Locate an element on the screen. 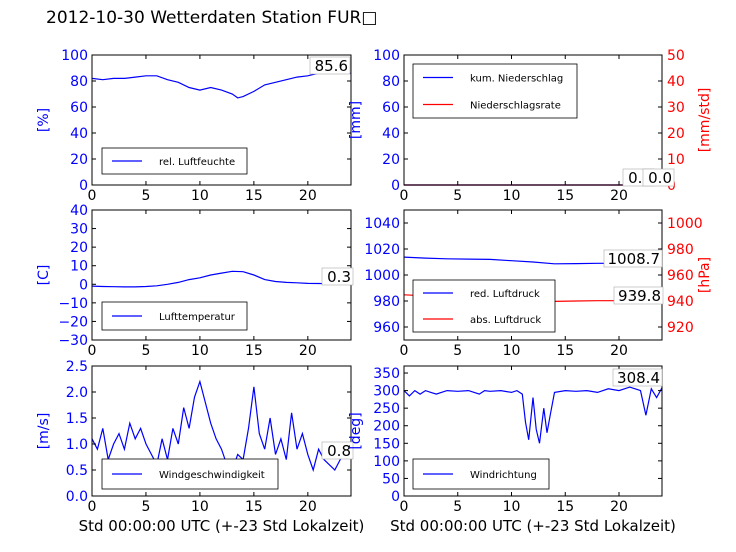 The width and height of the screenshot is (736, 552). current-value-label: 0.8 is located at coordinates (339, 451).